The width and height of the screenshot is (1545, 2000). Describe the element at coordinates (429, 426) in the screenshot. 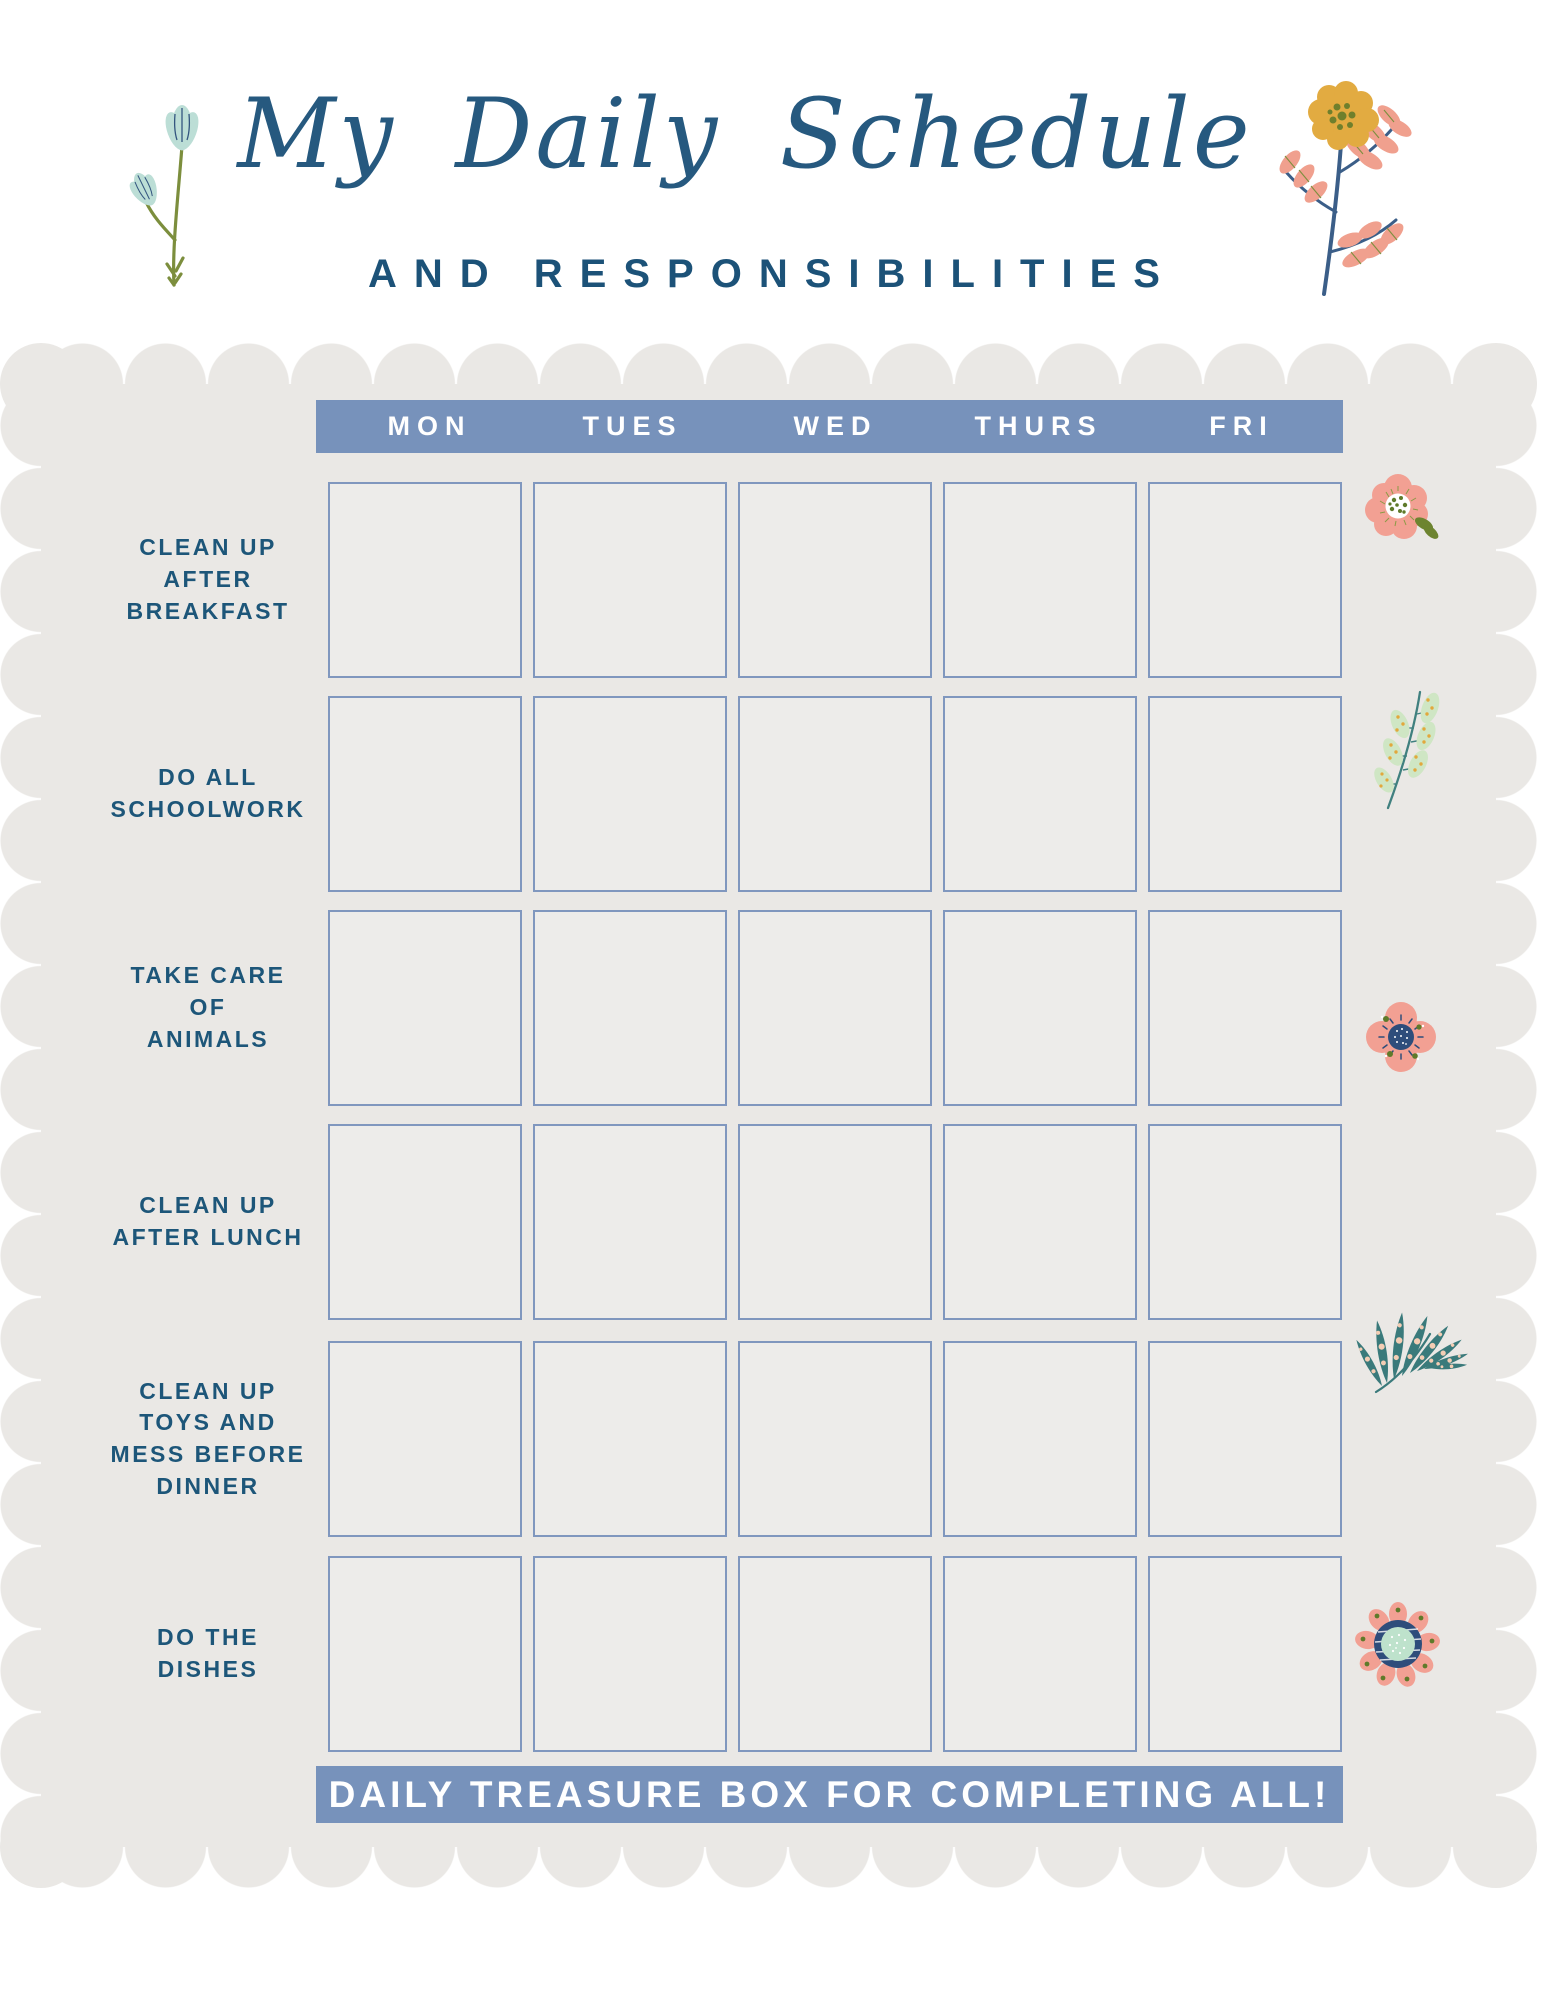

I see `day-header-mon: MON` at that location.